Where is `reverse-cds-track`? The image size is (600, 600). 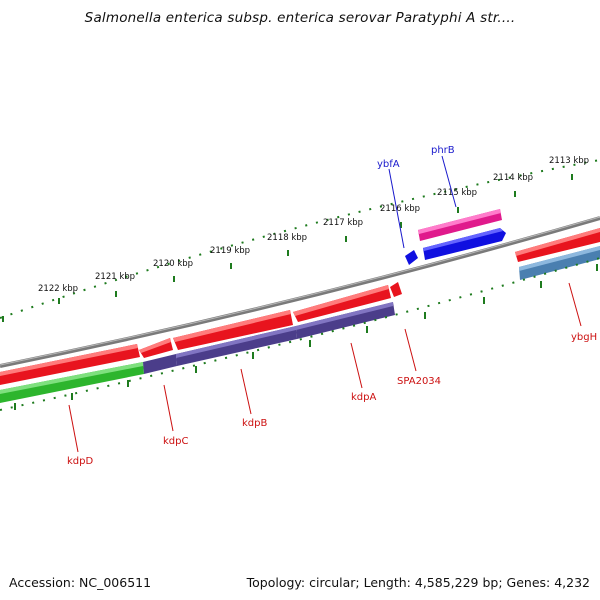
reverse-cds-track is located at coordinates (201, 333).